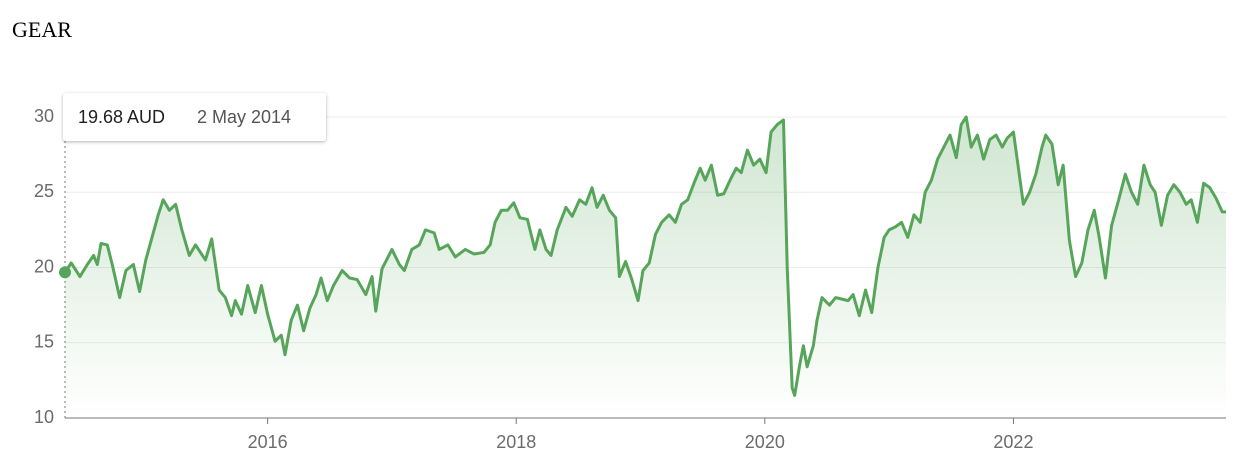 This screenshot has height=470, width=1238. I want to click on y-tick-label: 10, so click(44, 417).